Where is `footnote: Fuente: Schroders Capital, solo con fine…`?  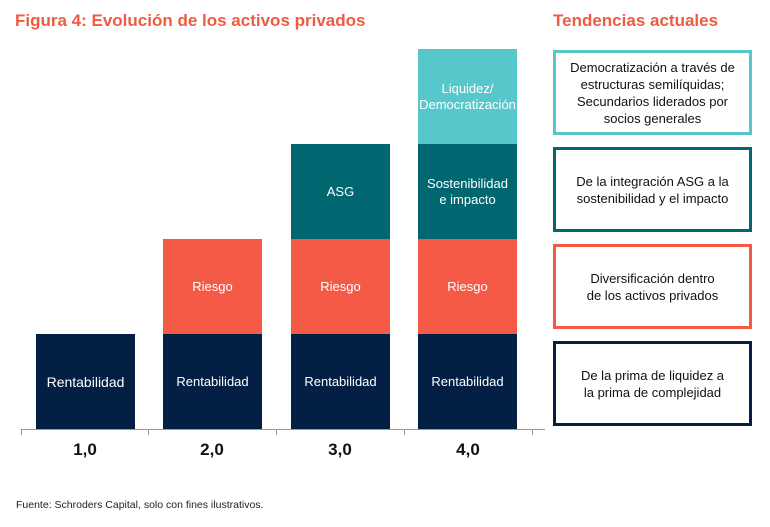
footnote: Fuente: Schroders Capital, solo con fine… is located at coordinates (140, 505).